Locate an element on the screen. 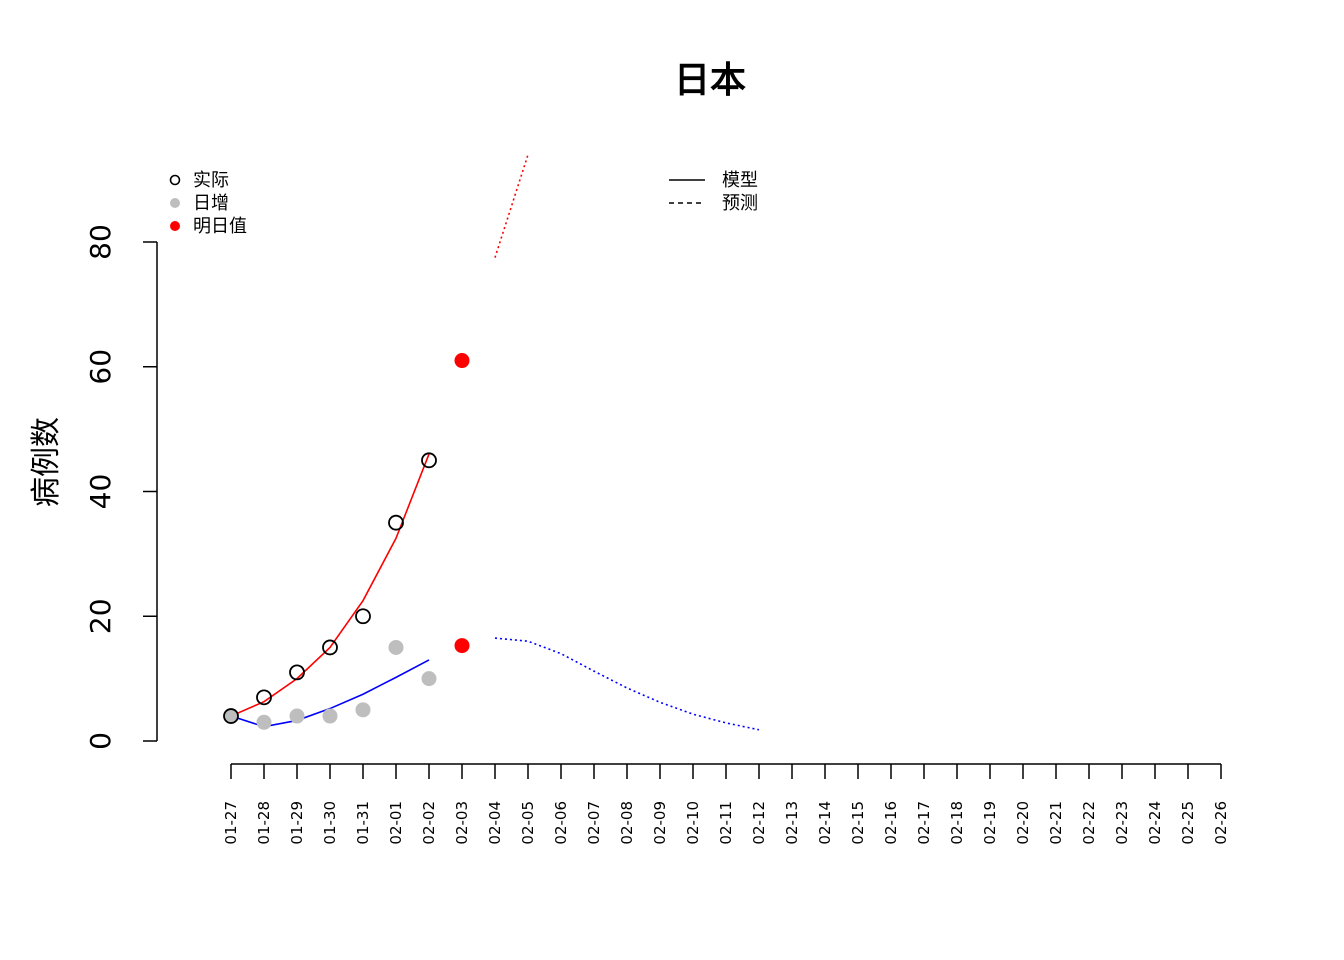 This screenshot has width=1344, height=960. x-tick-label: 02-10 is located at coordinates (693, 823).